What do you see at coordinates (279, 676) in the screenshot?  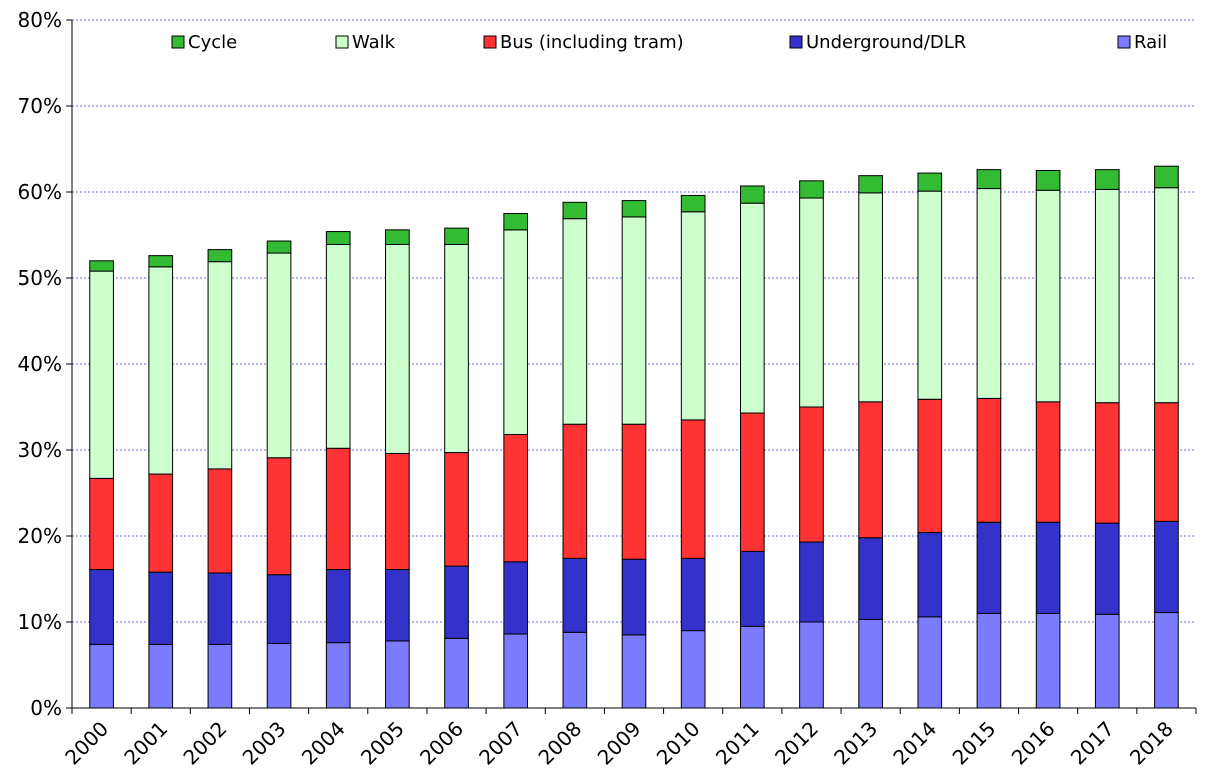 I see `bar-segment-rail-2003` at bounding box center [279, 676].